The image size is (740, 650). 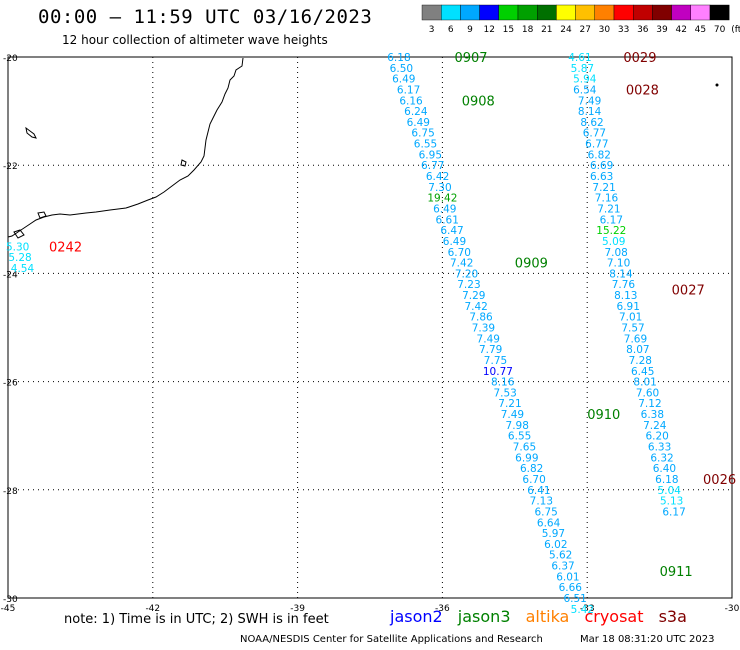 What do you see at coordinates (732, 609) in the screenshot?
I see `lon-tick-label: -30` at bounding box center [732, 609].